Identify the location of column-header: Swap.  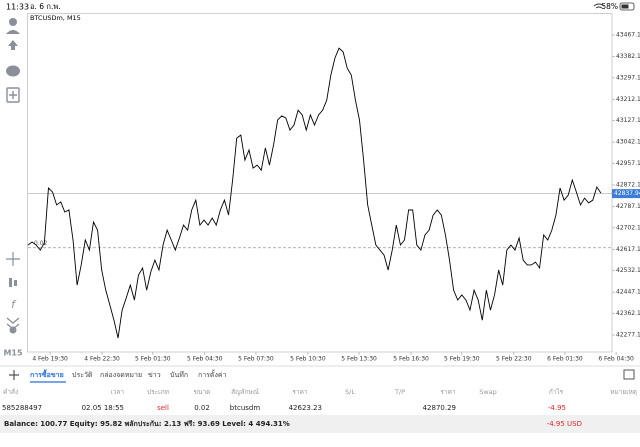
(488, 392).